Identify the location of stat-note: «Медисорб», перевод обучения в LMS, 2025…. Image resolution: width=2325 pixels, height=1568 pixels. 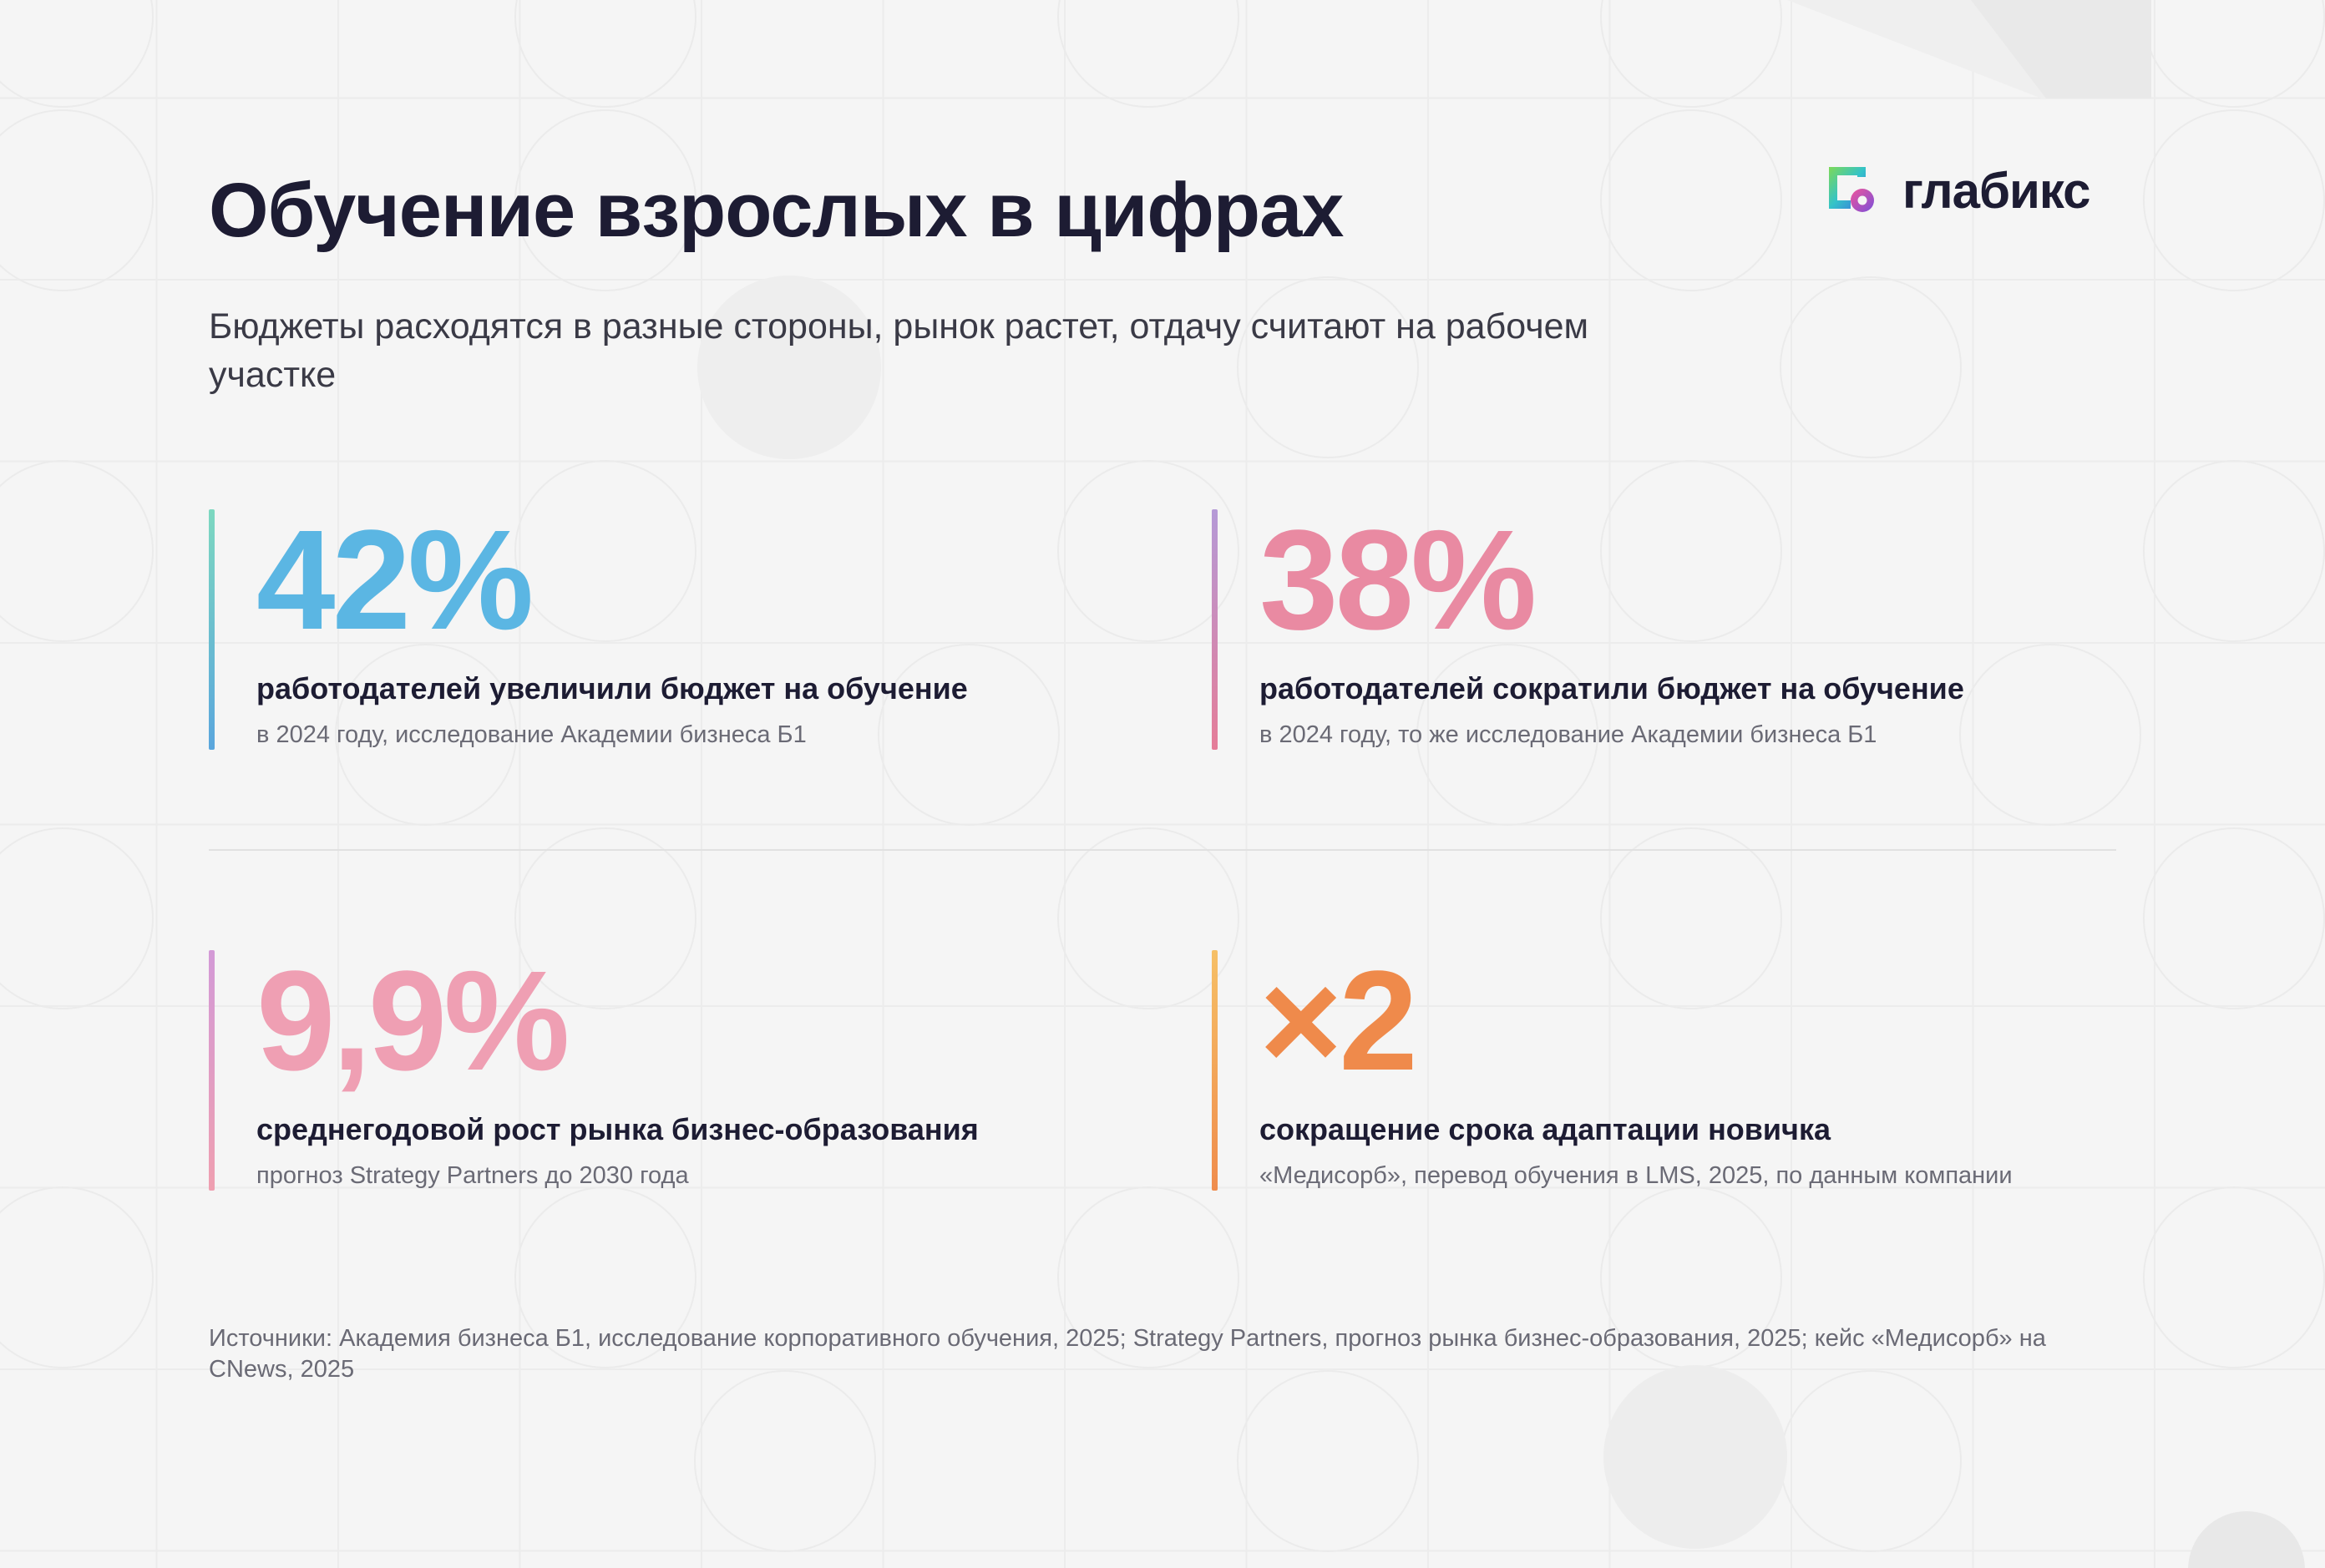
(1636, 1175).